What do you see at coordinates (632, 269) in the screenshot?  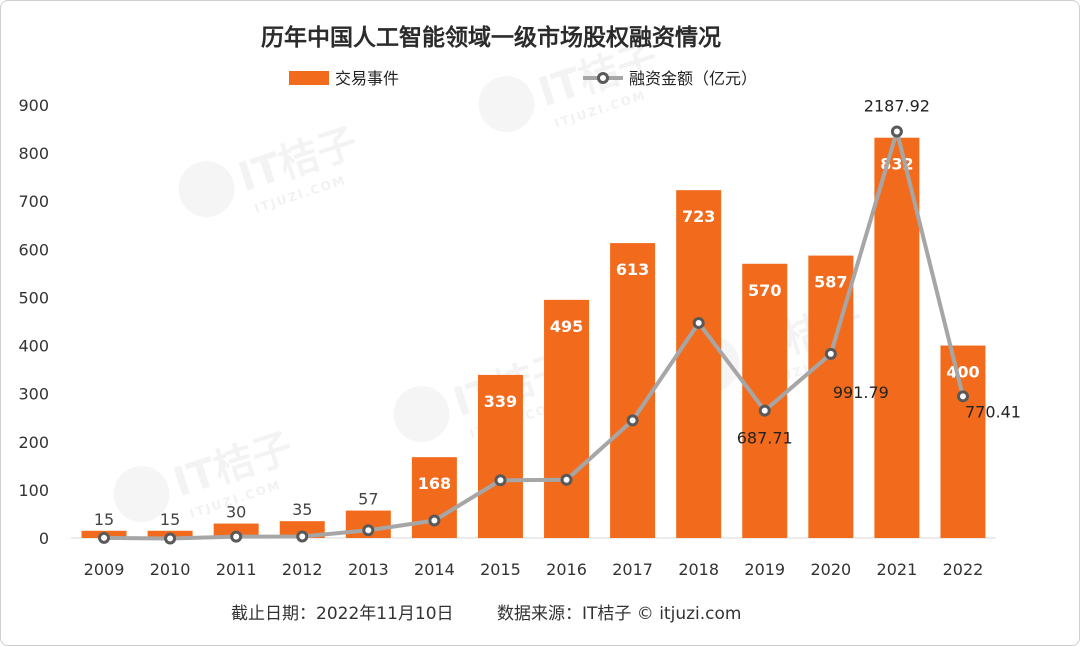 I see `bar-value-label: 613` at bounding box center [632, 269].